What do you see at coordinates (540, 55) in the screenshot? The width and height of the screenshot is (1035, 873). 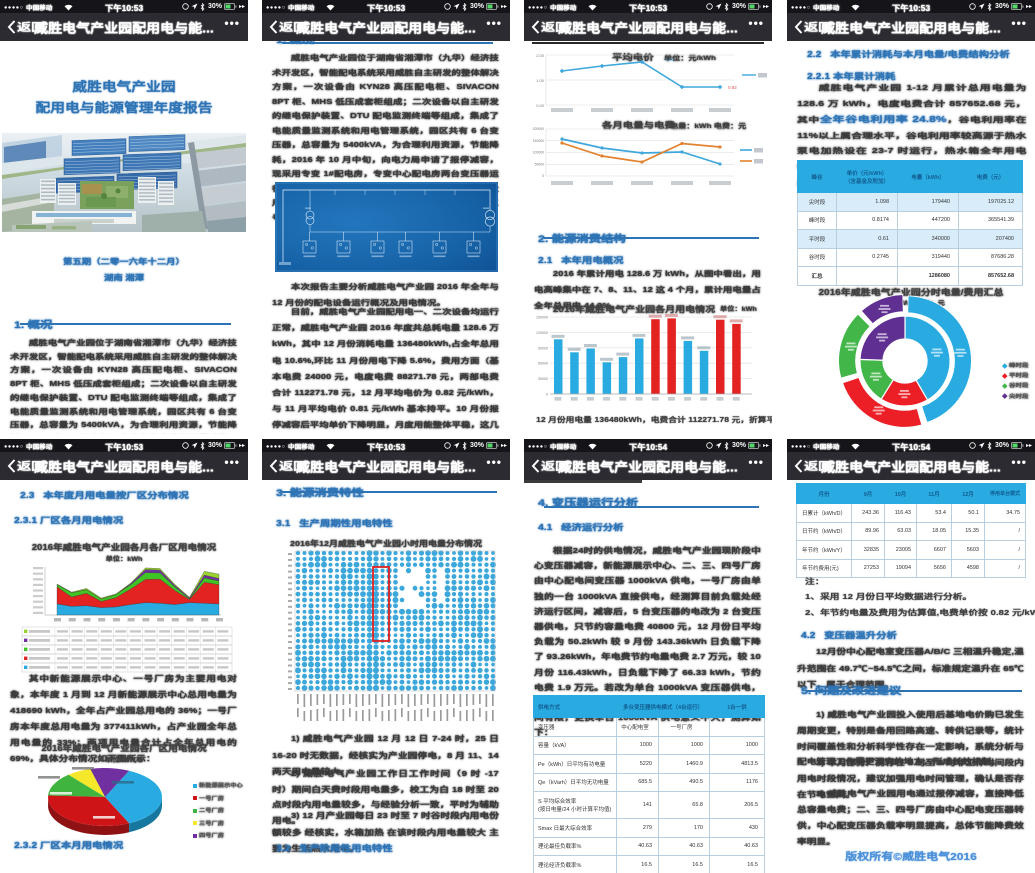 I see `svg-text: 2.00` at bounding box center [540, 55].